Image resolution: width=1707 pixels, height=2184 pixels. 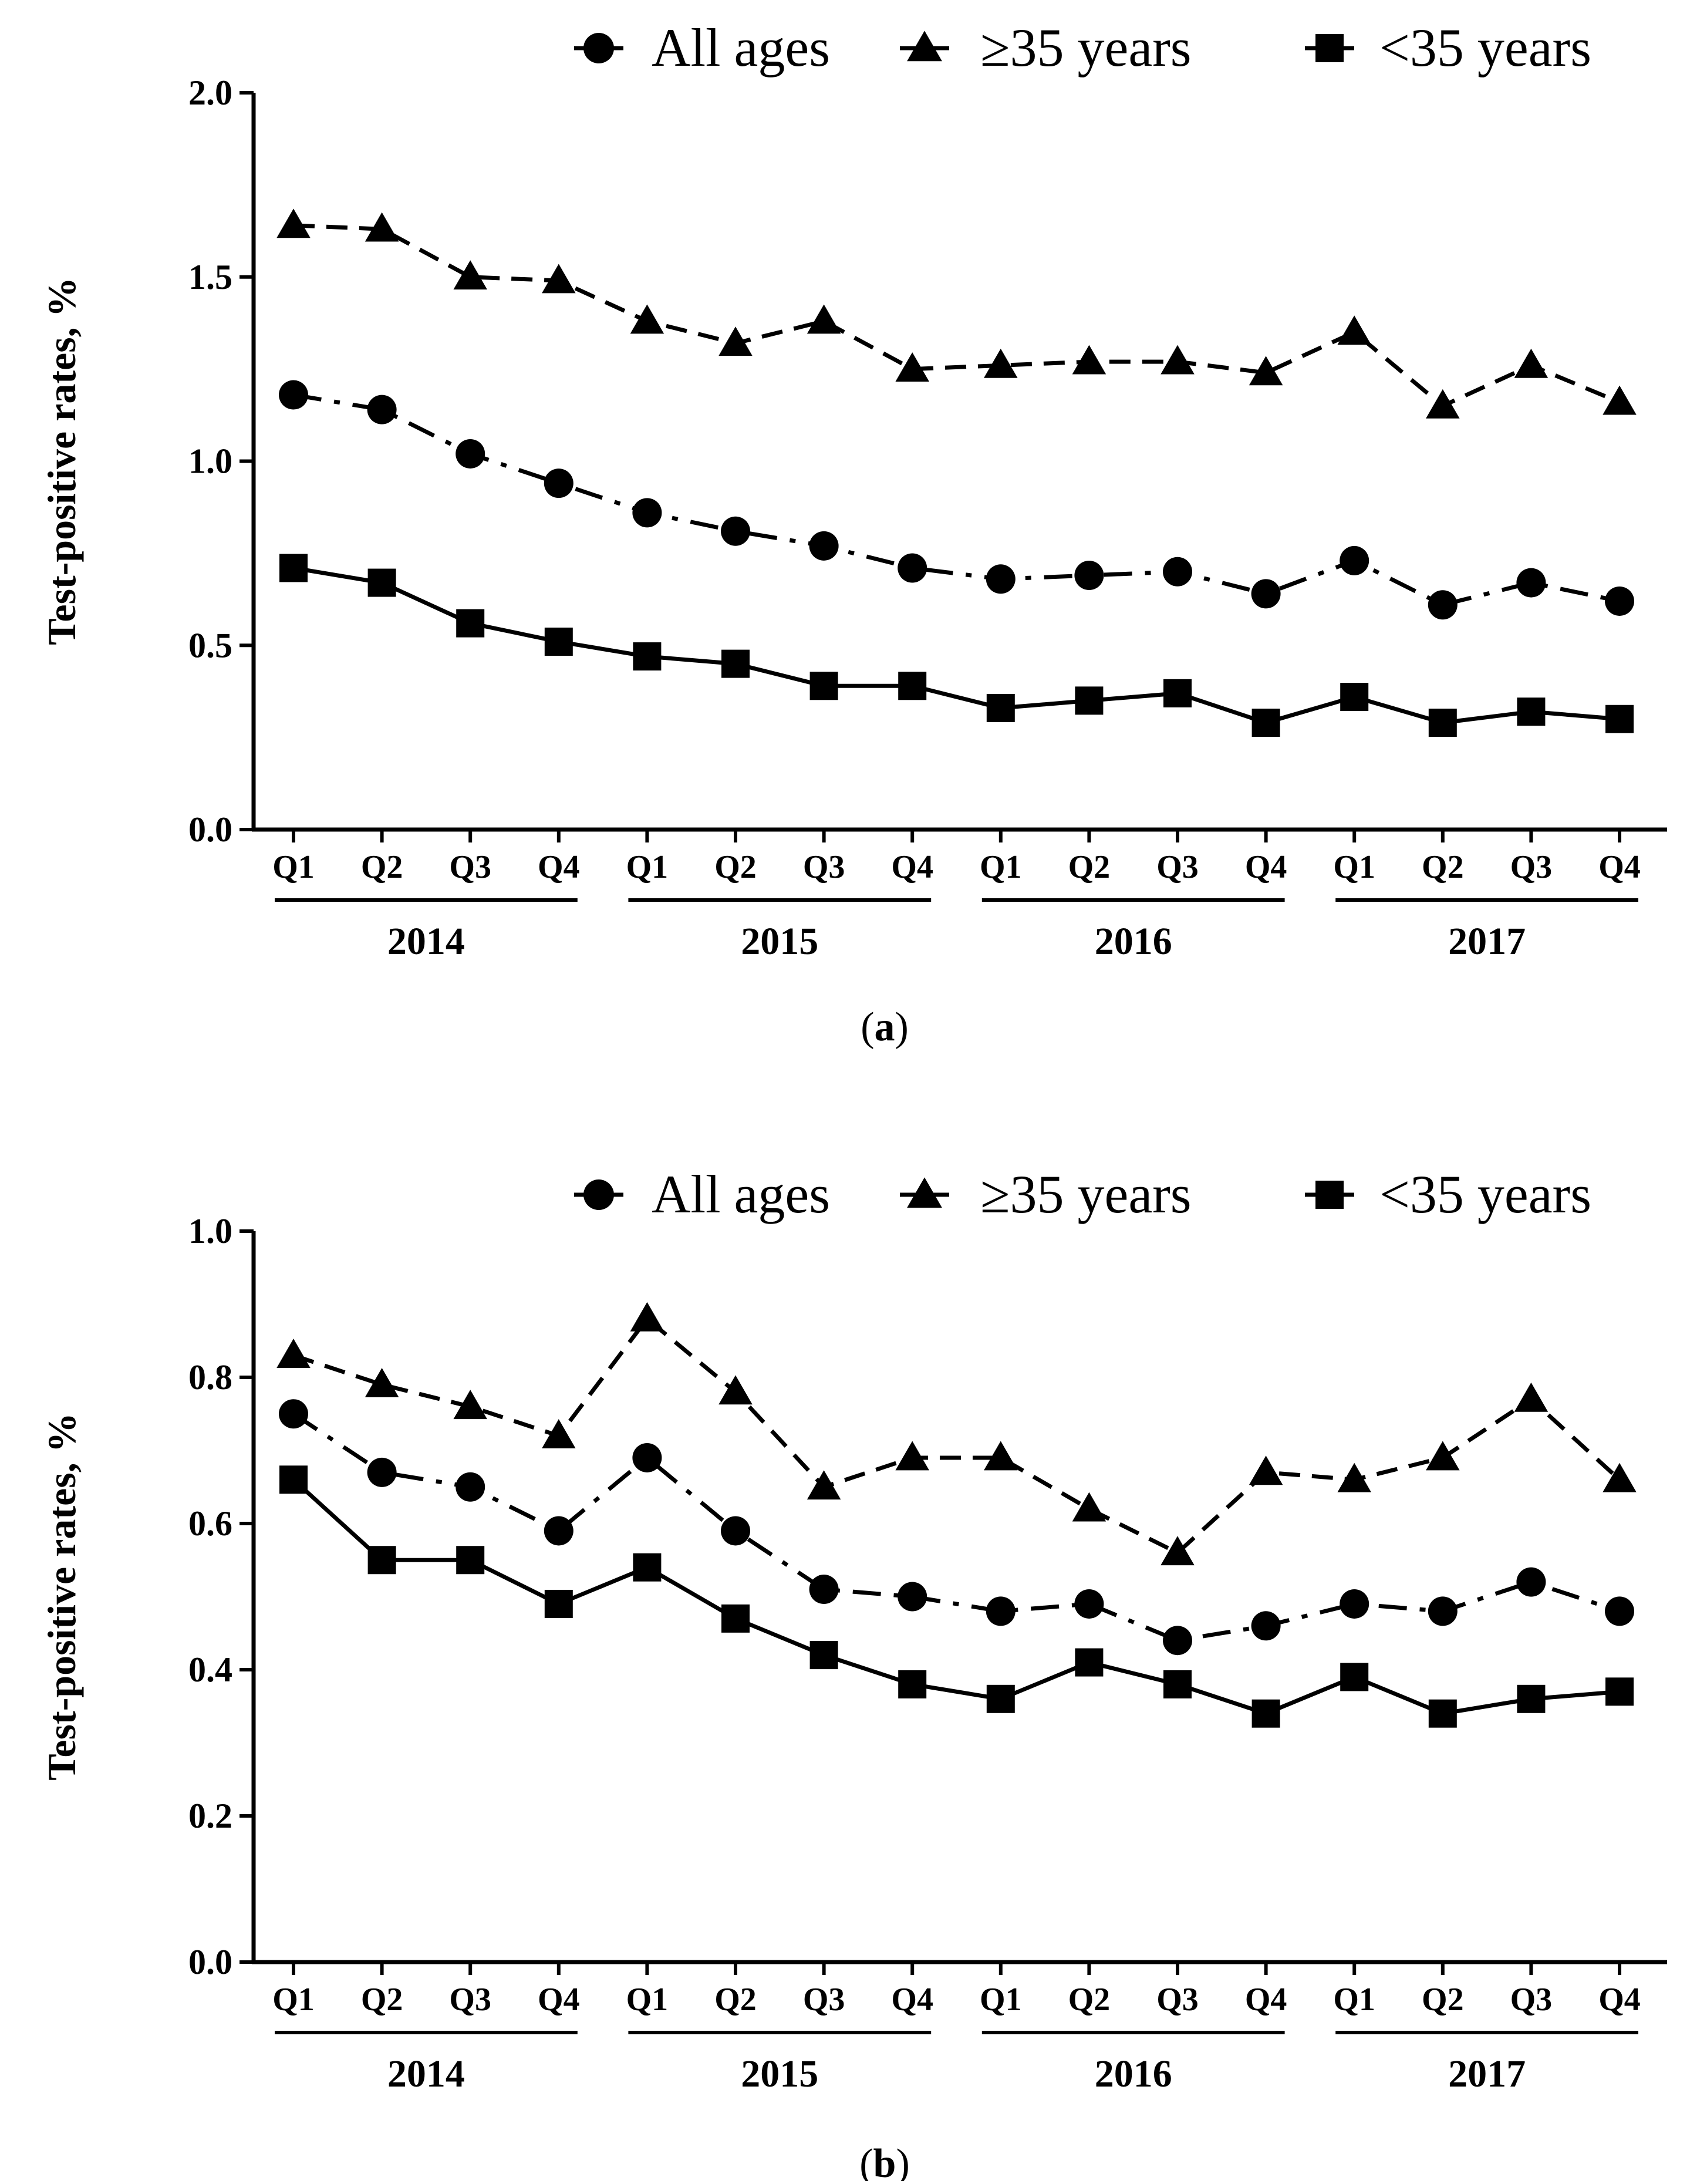 I want to click on y-tick-label: 0.4, so click(x=210, y=1669).